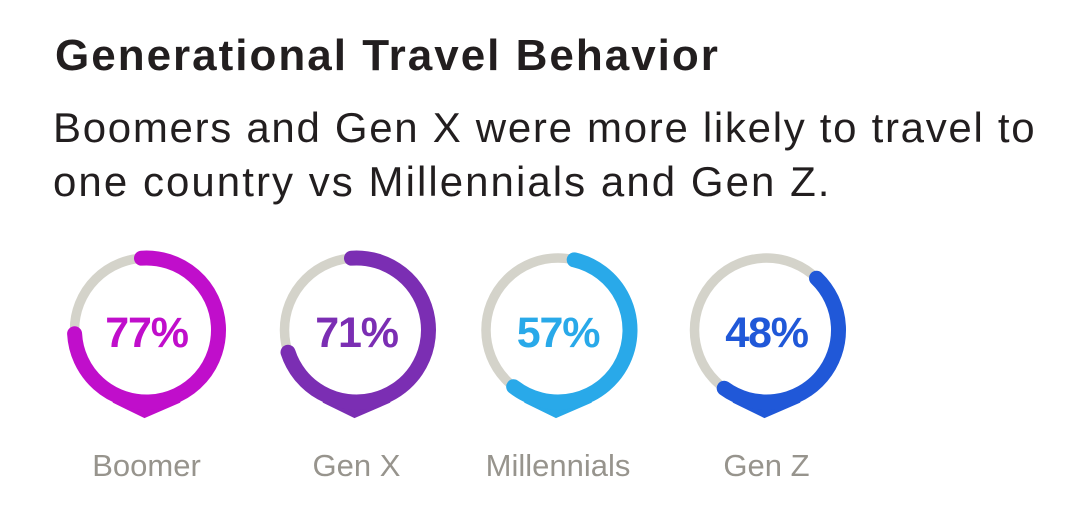 The width and height of the screenshot is (1079, 526). Describe the element at coordinates (558, 333) in the screenshot. I see `svg-text: 57%` at that location.